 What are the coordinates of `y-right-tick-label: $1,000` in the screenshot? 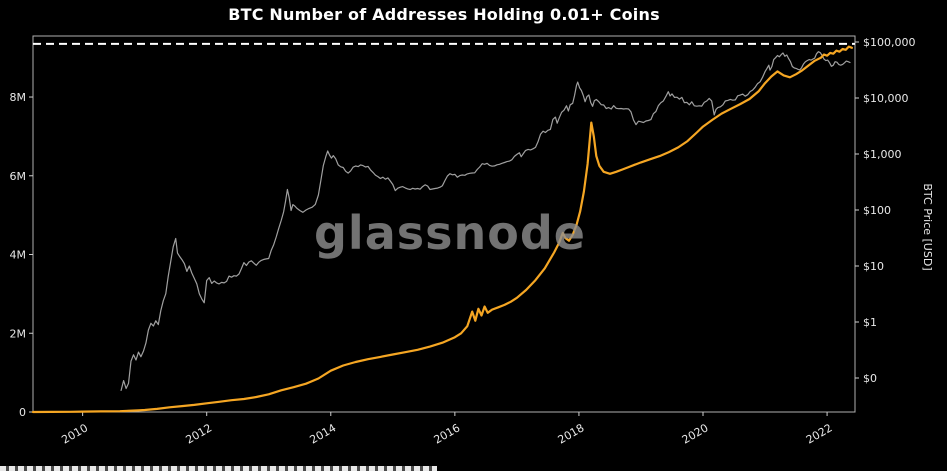 It's located at (882, 154).